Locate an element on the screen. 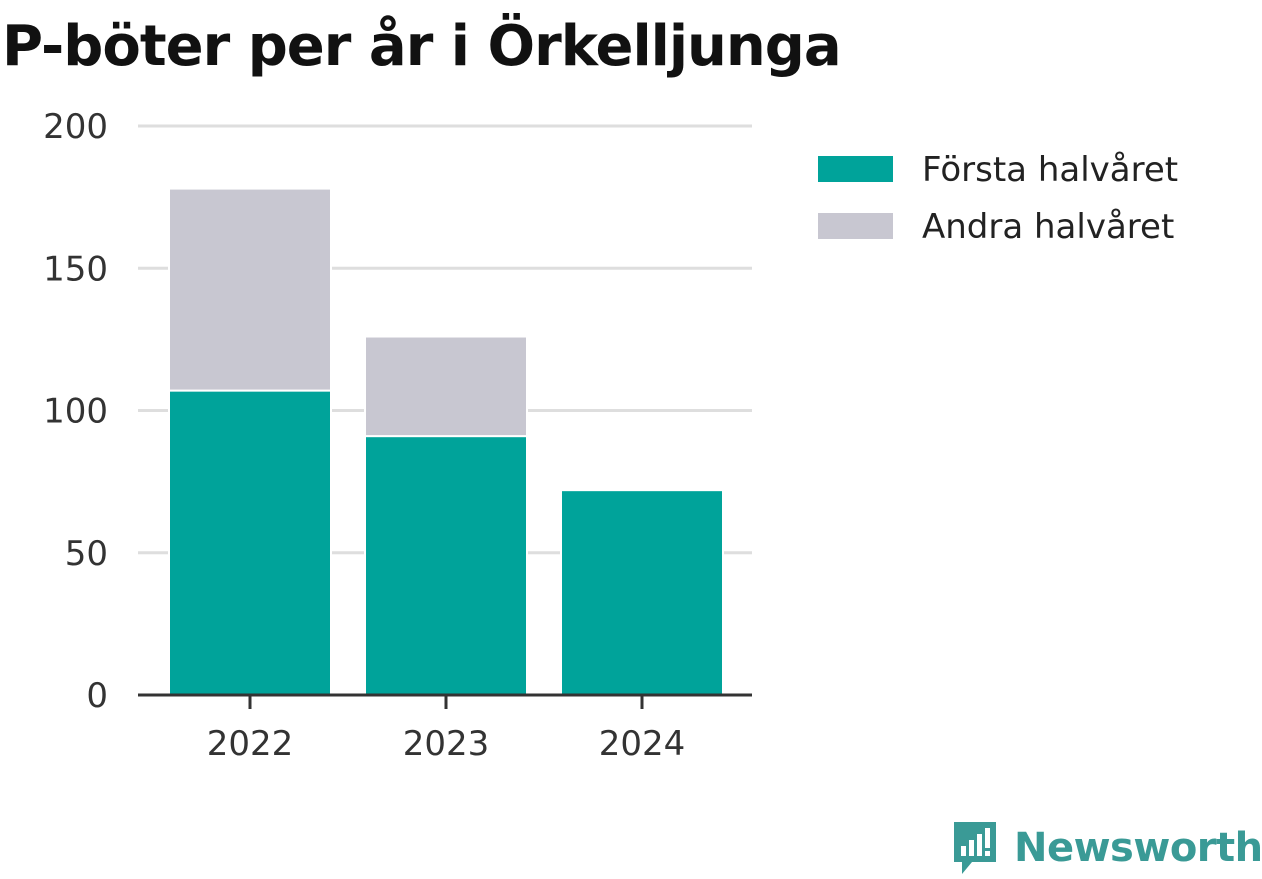  brand-logo: Newsworthy is located at coordinates (1106, 848).